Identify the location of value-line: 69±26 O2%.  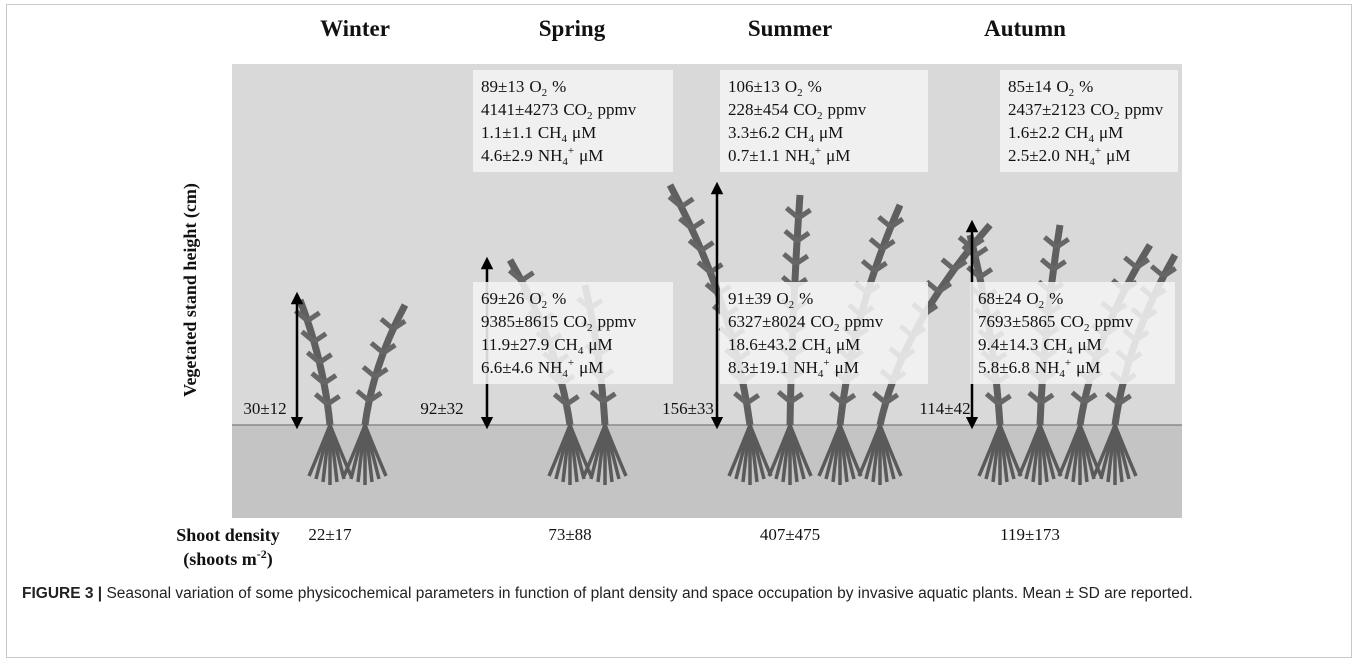
(523, 300).